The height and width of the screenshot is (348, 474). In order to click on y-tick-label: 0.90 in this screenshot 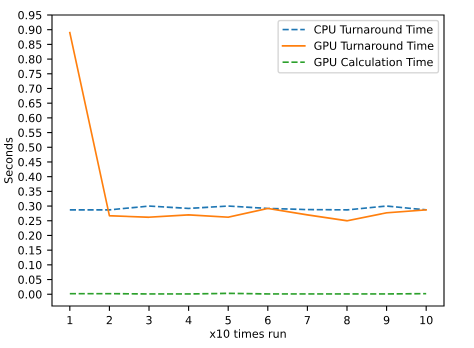, I will do `click(30, 30)`.